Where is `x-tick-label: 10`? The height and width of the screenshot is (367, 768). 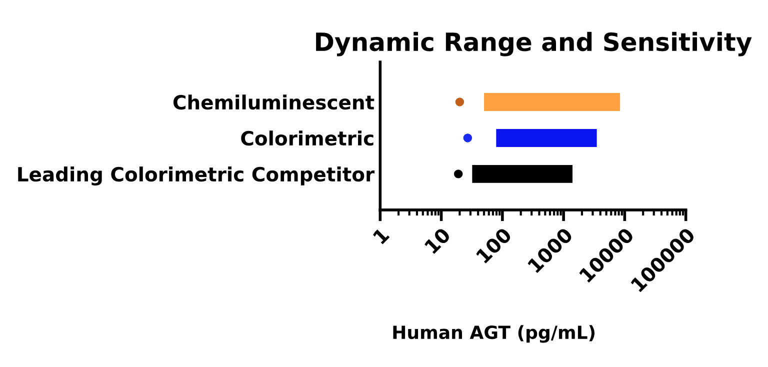
x-tick-label: 10 is located at coordinates (438, 240).